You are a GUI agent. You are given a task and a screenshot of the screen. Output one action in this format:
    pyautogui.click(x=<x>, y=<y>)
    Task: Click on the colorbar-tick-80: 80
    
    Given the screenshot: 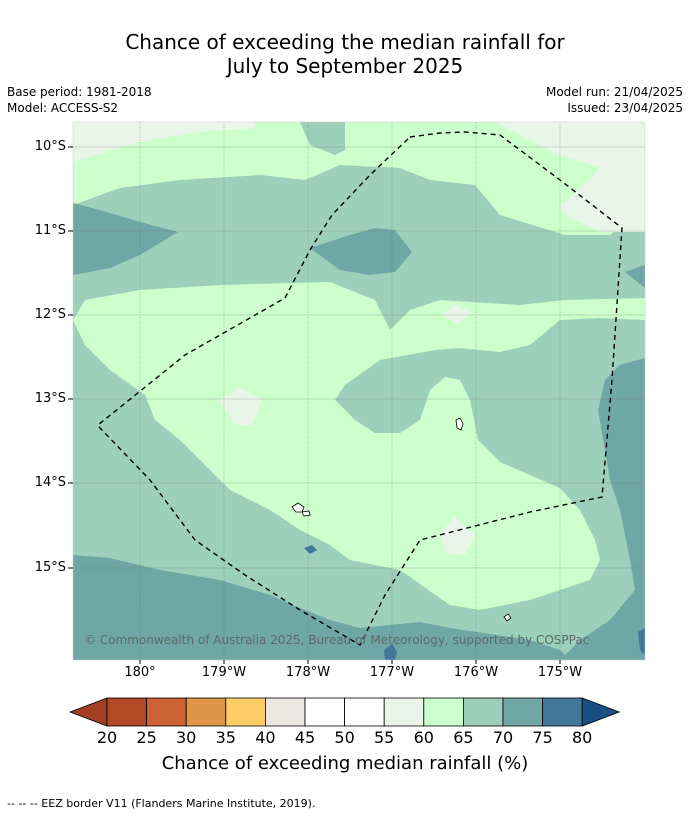 What is the action you would take?
    pyautogui.click(x=582, y=737)
    